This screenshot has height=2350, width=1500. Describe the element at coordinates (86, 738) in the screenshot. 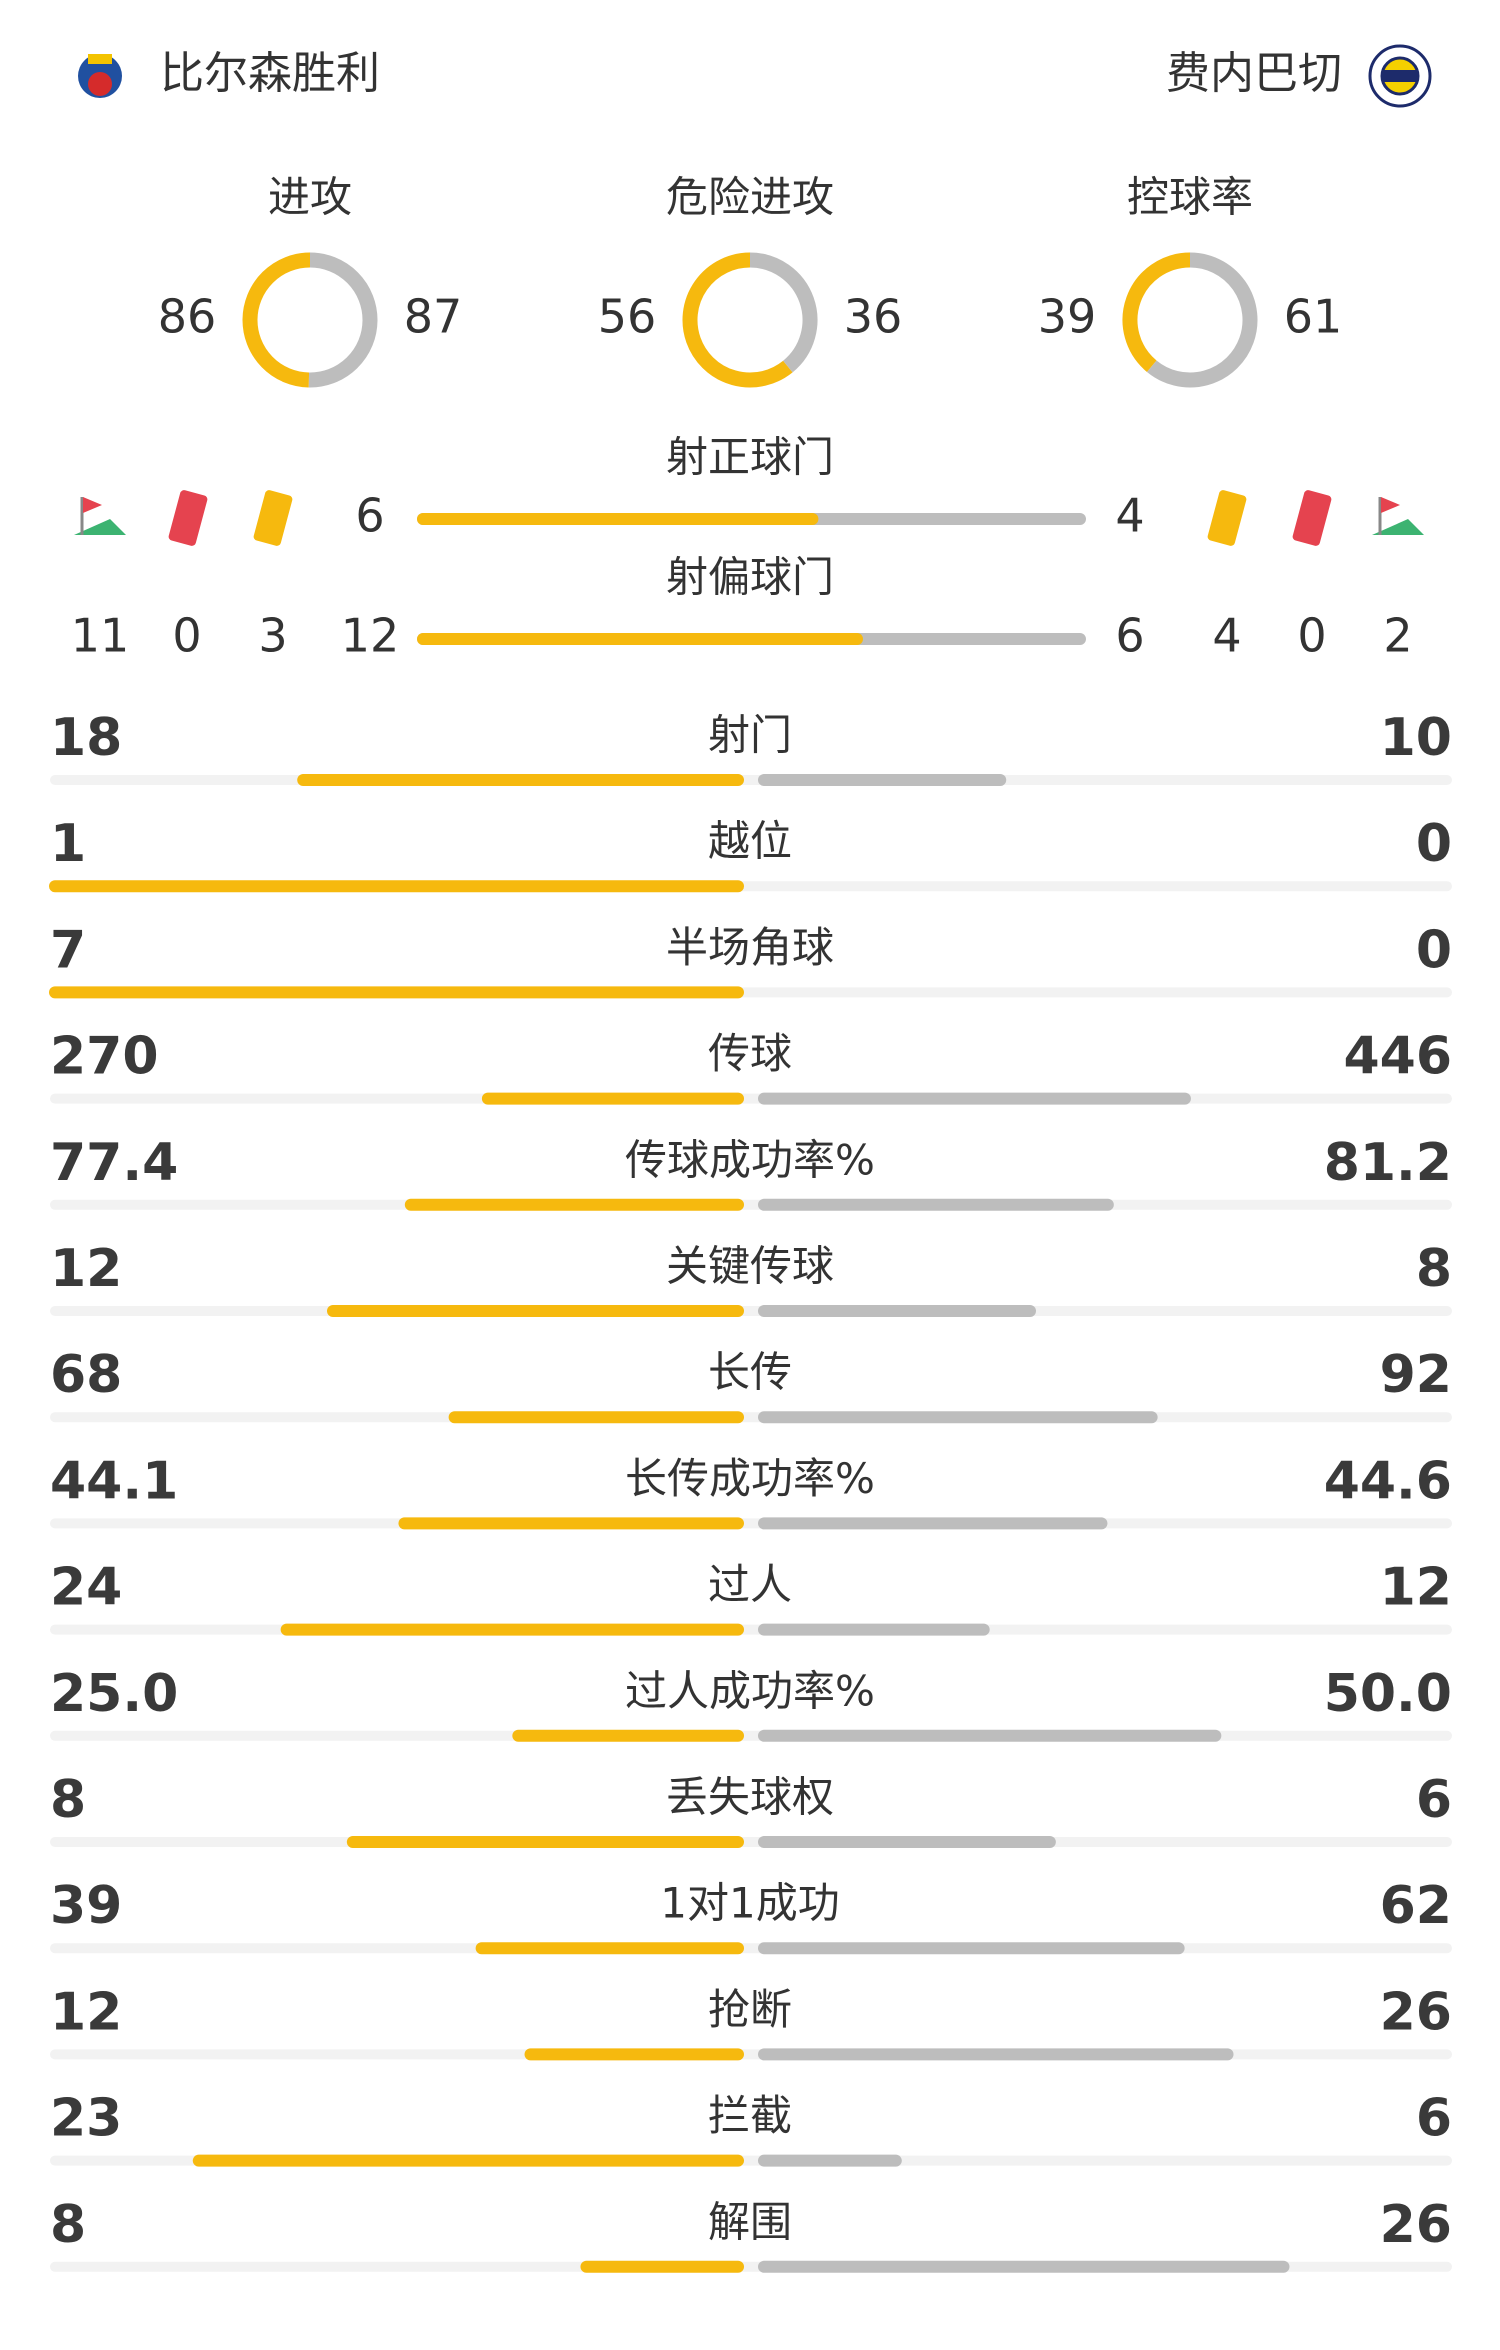

I see `home-value: 18` at that location.